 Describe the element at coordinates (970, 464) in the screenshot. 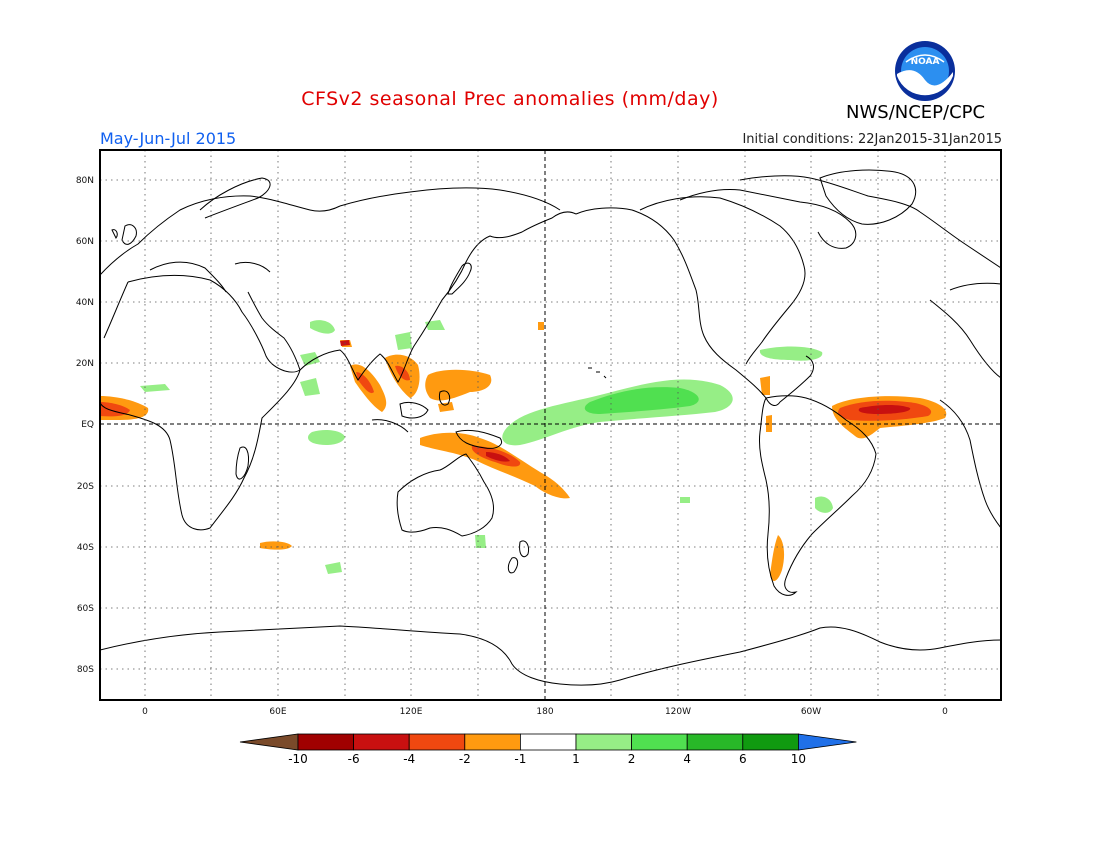

I see `coast-africa-east` at that location.